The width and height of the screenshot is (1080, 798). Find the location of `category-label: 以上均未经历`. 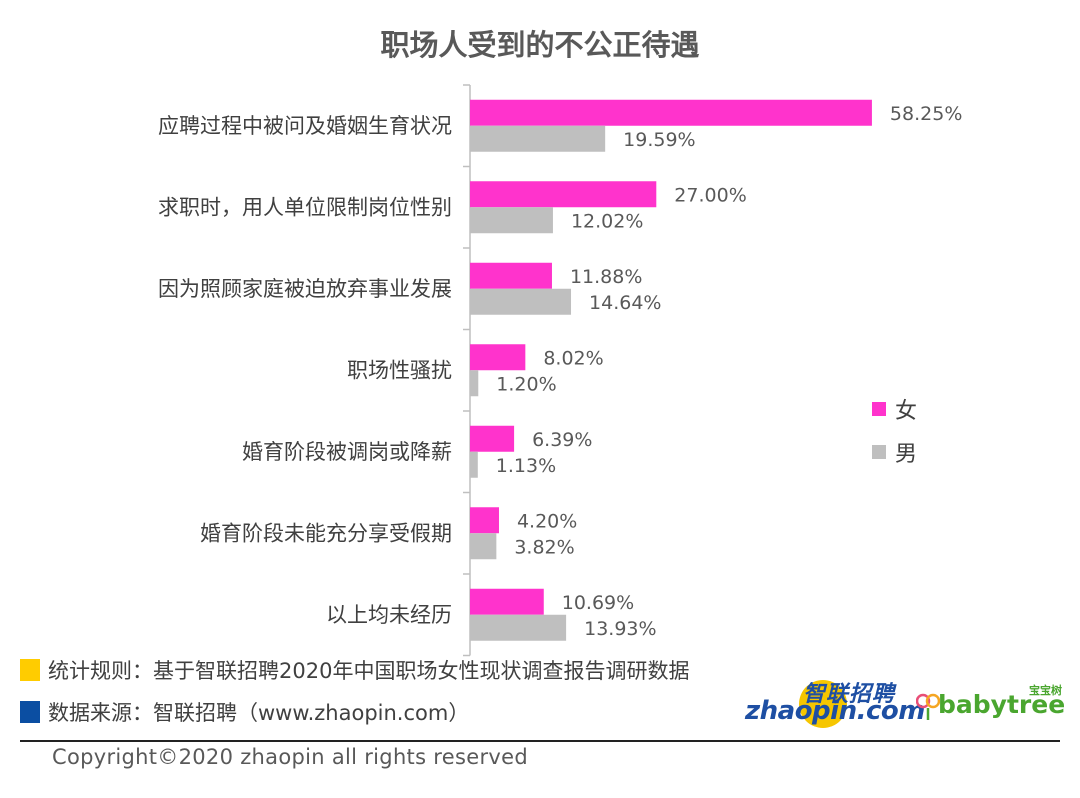

category-label: 以上均未经历 is located at coordinates (389, 615).